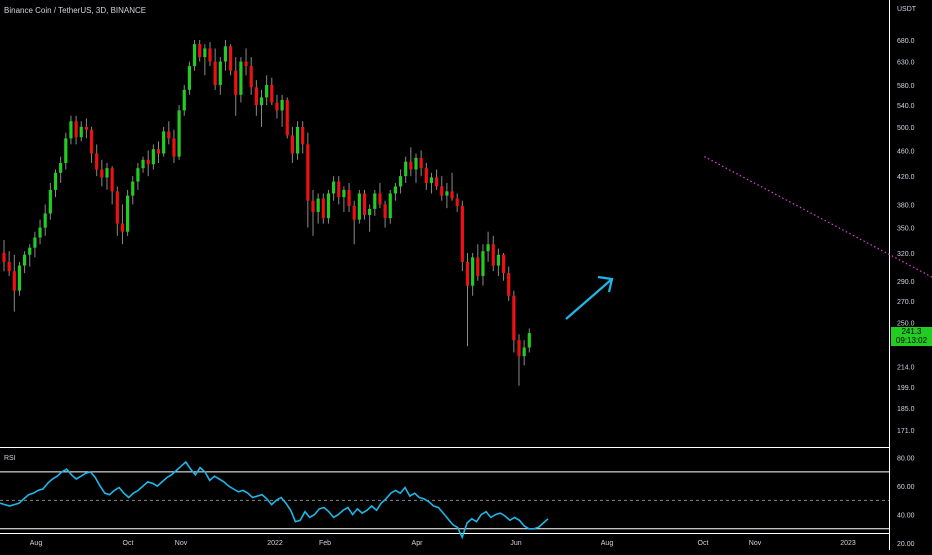 This screenshot has width=932, height=555. I want to click on chart-title: Binance Coin / TetherUS, 3D, BINANCE, so click(75, 10).